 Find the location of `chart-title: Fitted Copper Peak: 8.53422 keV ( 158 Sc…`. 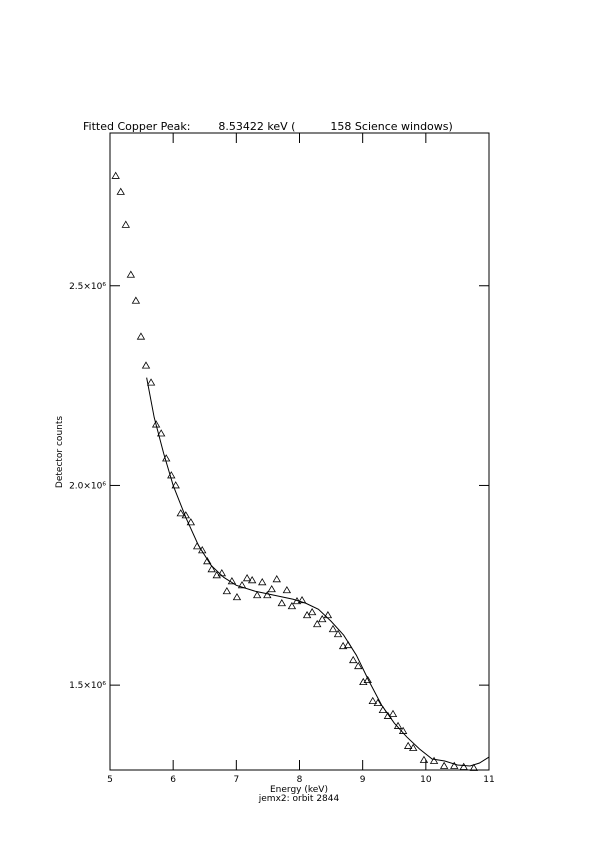

chart-title: Fitted Copper Peak: 8.53422 keV ( 158 Sc… is located at coordinates (268, 126).